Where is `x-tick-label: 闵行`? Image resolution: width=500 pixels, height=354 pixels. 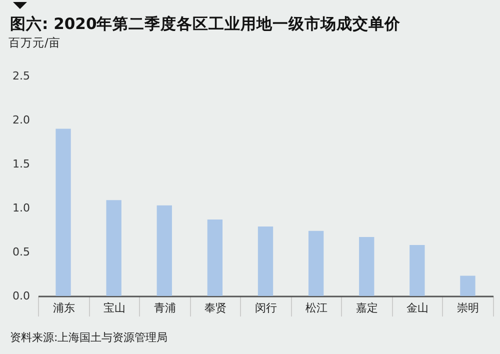
x-tick-label: 闵行 is located at coordinates (266, 308).